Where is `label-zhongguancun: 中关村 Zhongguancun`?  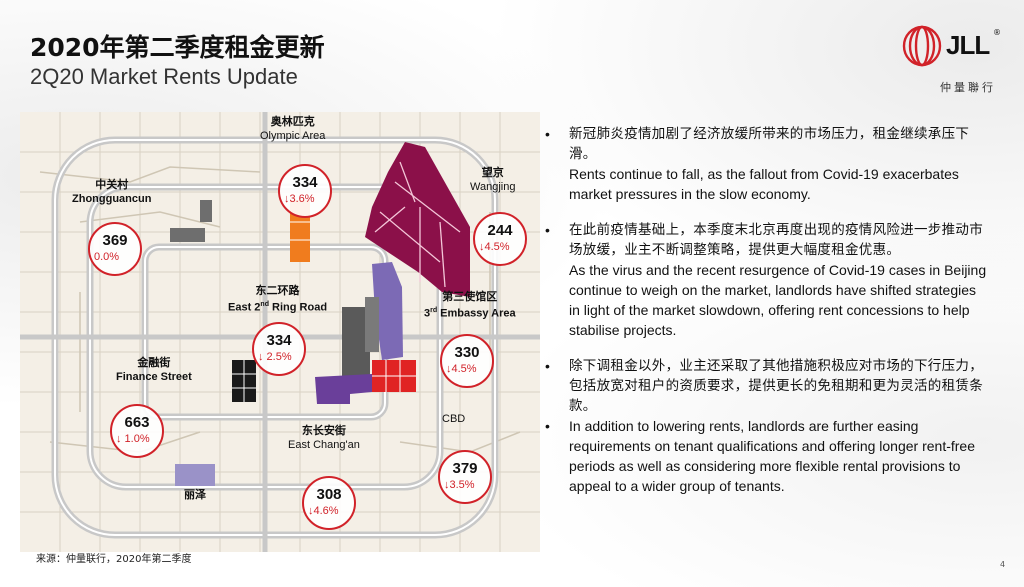 label-zhongguancun: 中关村 Zhongguancun is located at coordinates (112, 192).